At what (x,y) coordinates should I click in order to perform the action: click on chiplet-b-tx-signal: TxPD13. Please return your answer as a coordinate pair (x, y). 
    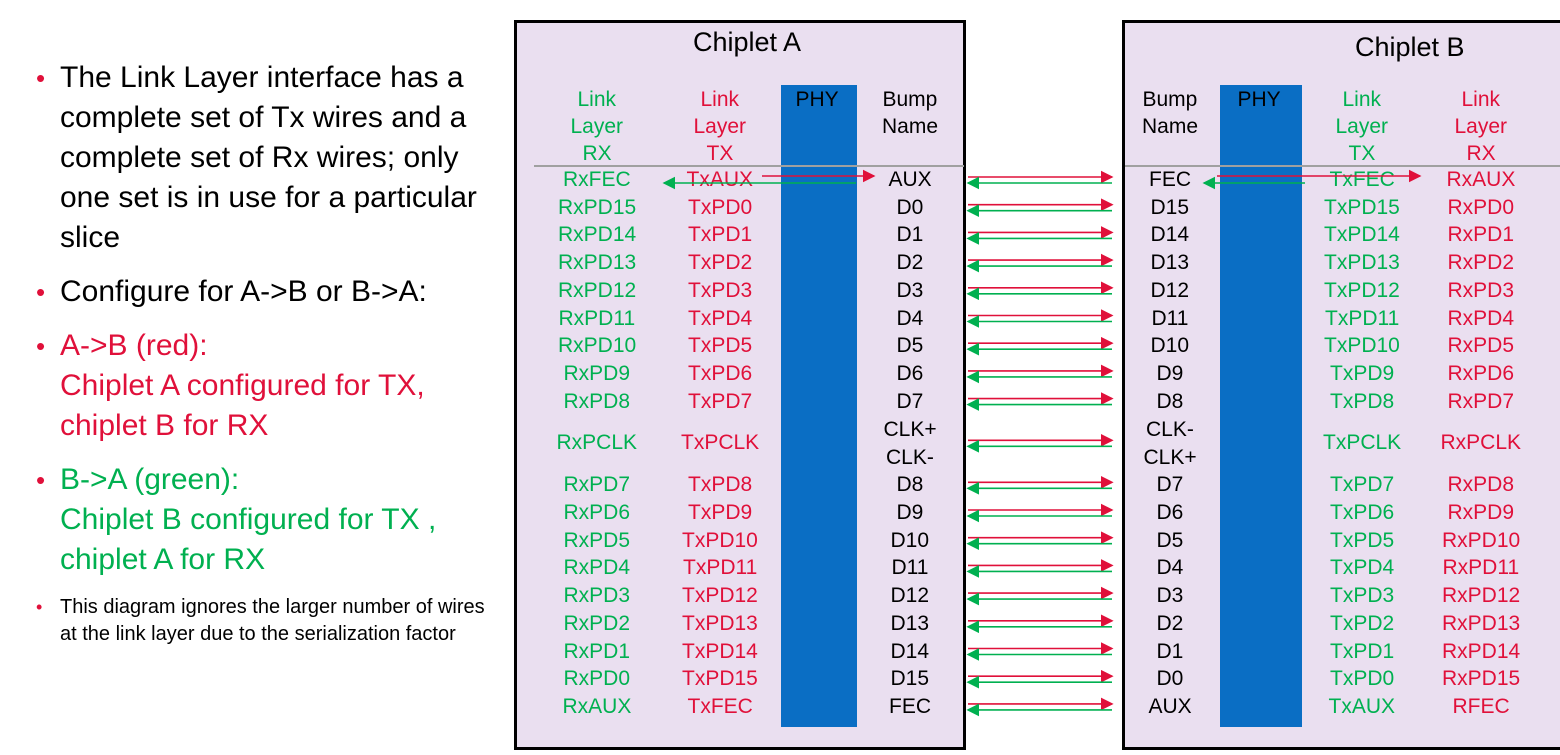
    Looking at the image, I should click on (1362, 263).